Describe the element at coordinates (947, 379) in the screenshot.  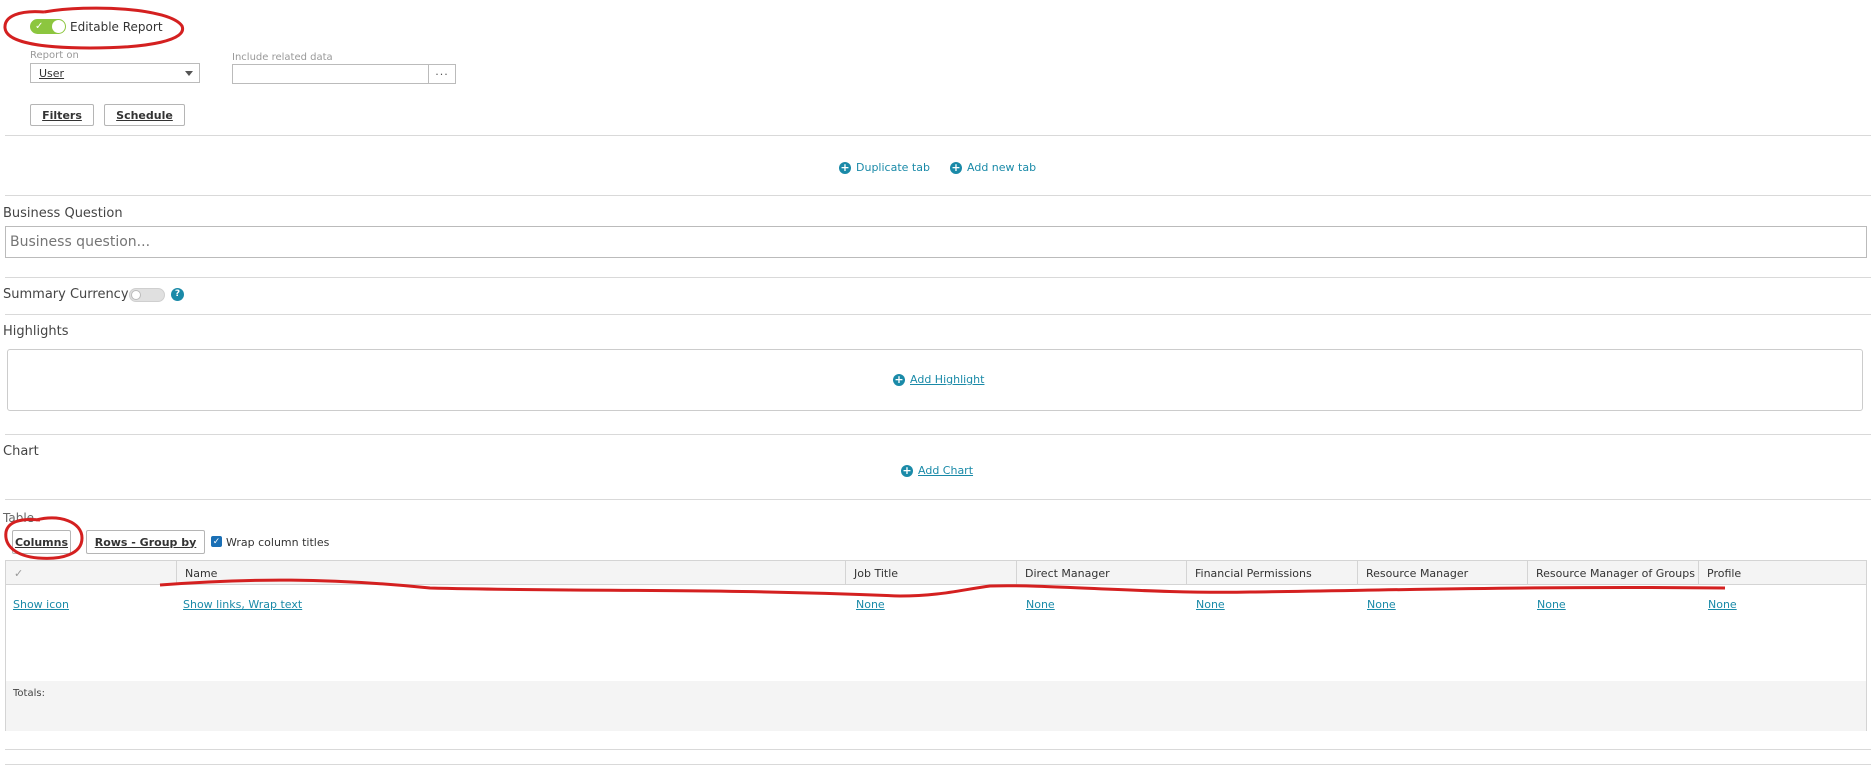
I see `add-highlight-label: Add Highlight` at that location.